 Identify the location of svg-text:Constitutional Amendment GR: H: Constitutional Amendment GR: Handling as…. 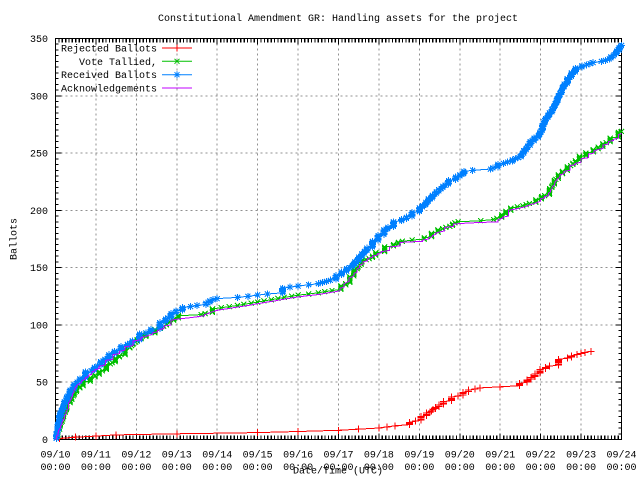
(338, 19).